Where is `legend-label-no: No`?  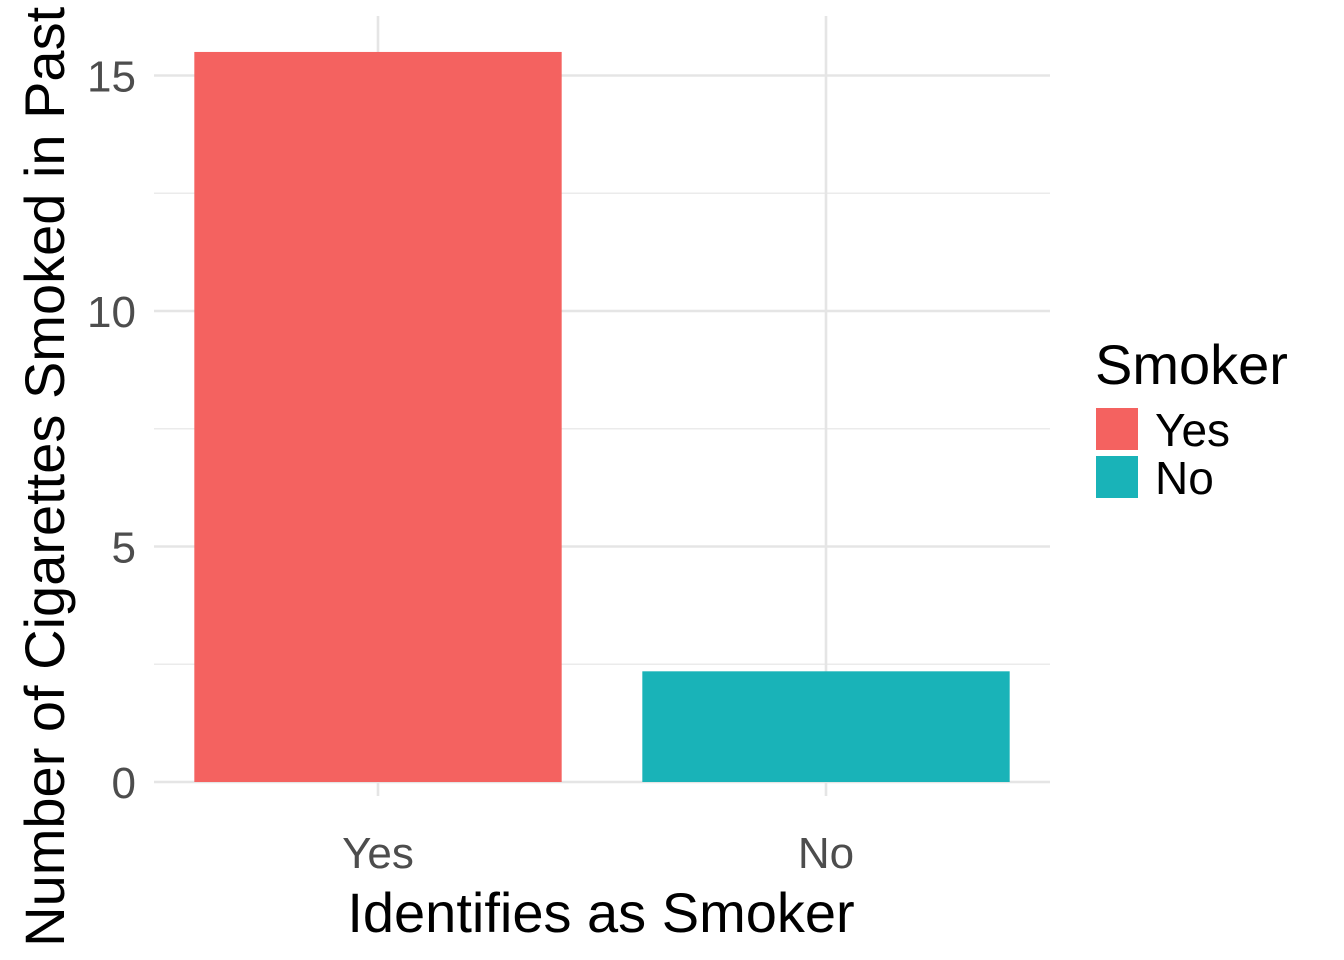
legend-label-no: No is located at coordinates (1184, 478).